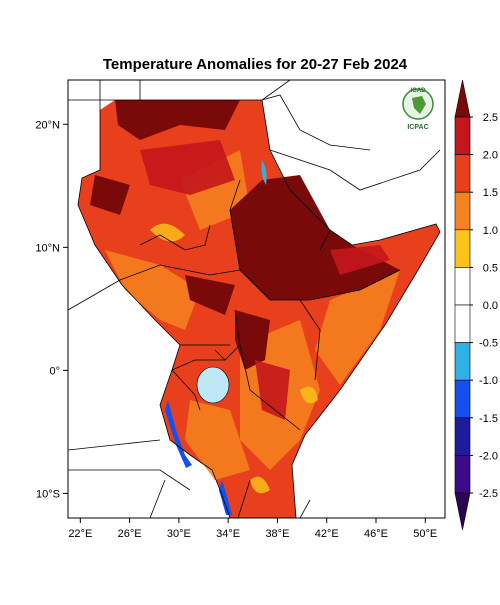 The image size is (500, 605). Describe the element at coordinates (419, 105) in the screenshot. I see `logo-africa` at that location.